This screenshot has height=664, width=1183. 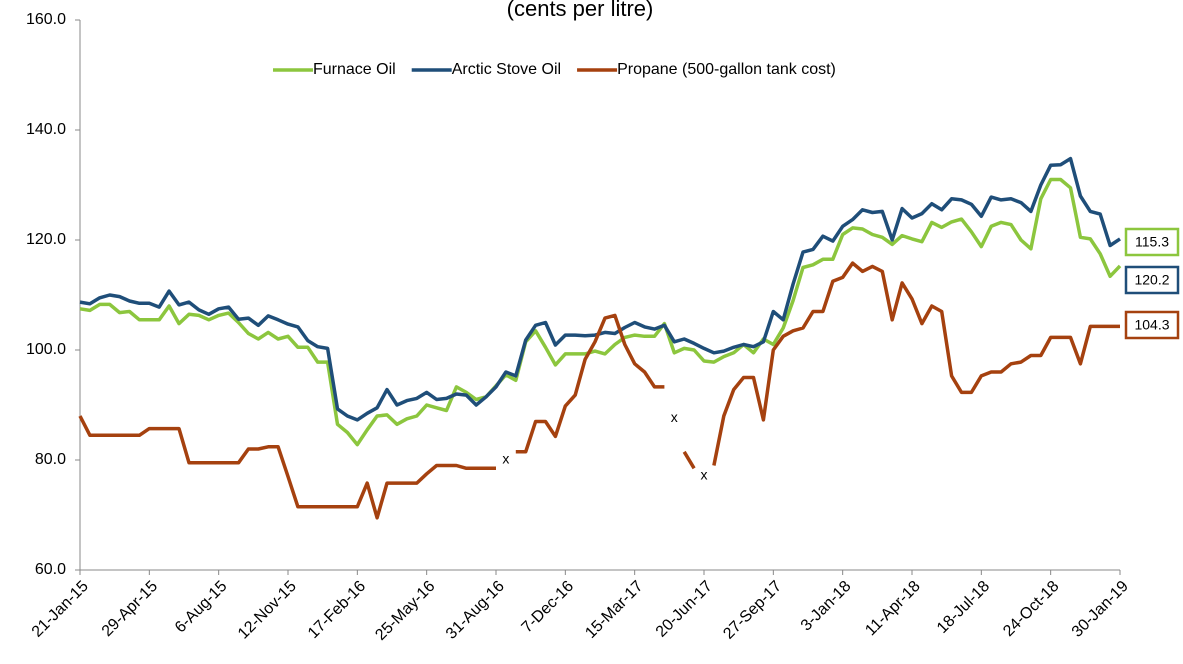 I want to click on x-tick-label: 17-Feb-16, so click(x=337, y=610).